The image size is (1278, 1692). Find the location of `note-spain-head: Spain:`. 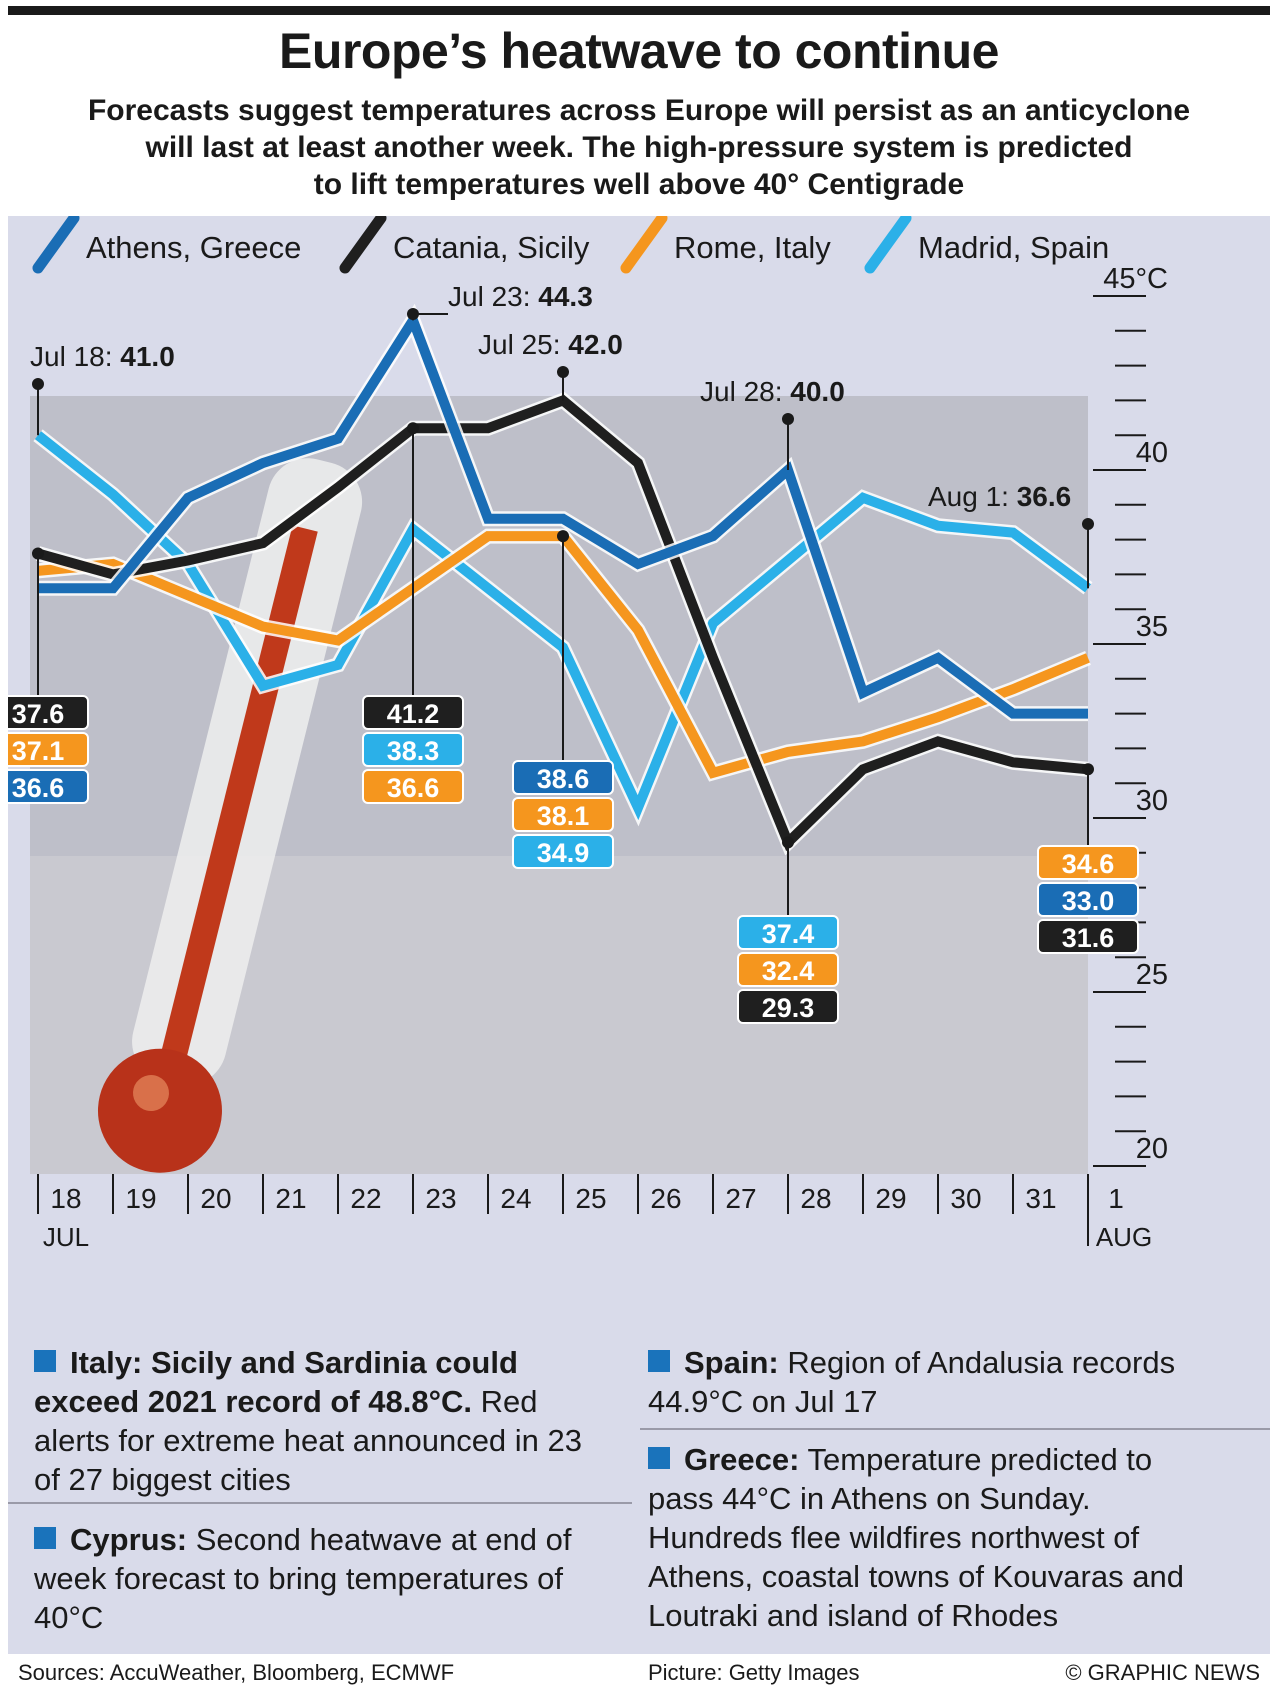

note-spain-head: Spain: is located at coordinates (731, 1362).